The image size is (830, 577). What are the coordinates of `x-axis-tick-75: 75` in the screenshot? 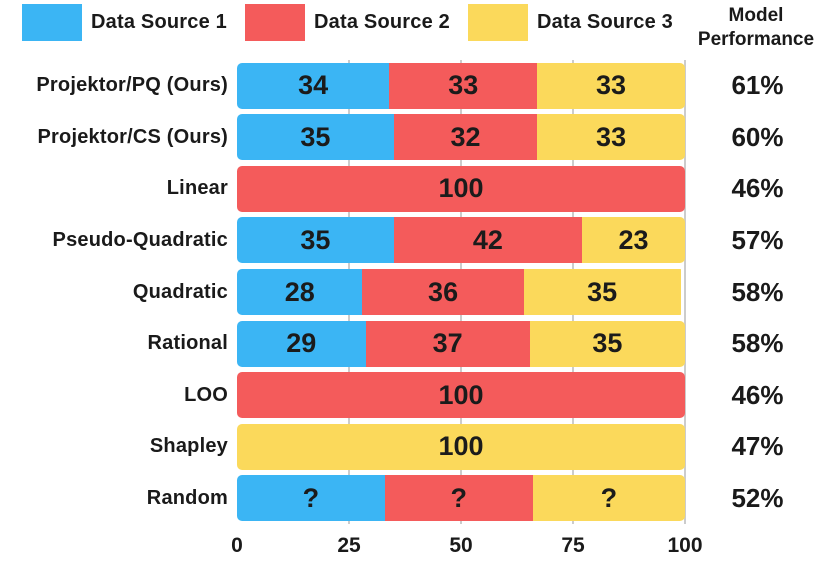 It's located at (573, 545).